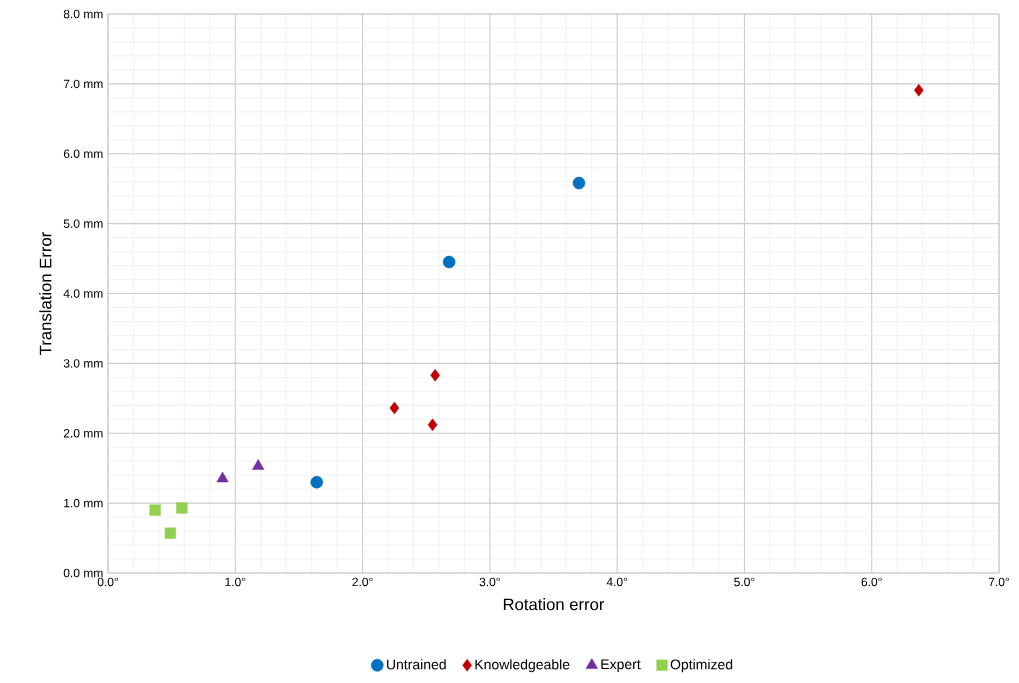 This screenshot has width=1019, height=683. What do you see at coordinates (45, 293) in the screenshot?
I see `y-axis-title: Translation Error` at bounding box center [45, 293].